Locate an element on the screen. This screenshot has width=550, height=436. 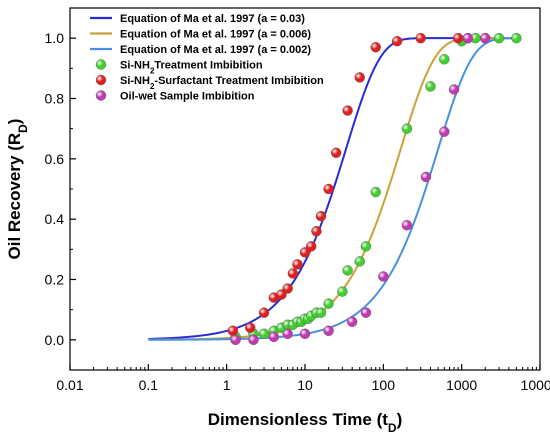
x-tick-label: 0.1 is located at coordinates (149, 385).